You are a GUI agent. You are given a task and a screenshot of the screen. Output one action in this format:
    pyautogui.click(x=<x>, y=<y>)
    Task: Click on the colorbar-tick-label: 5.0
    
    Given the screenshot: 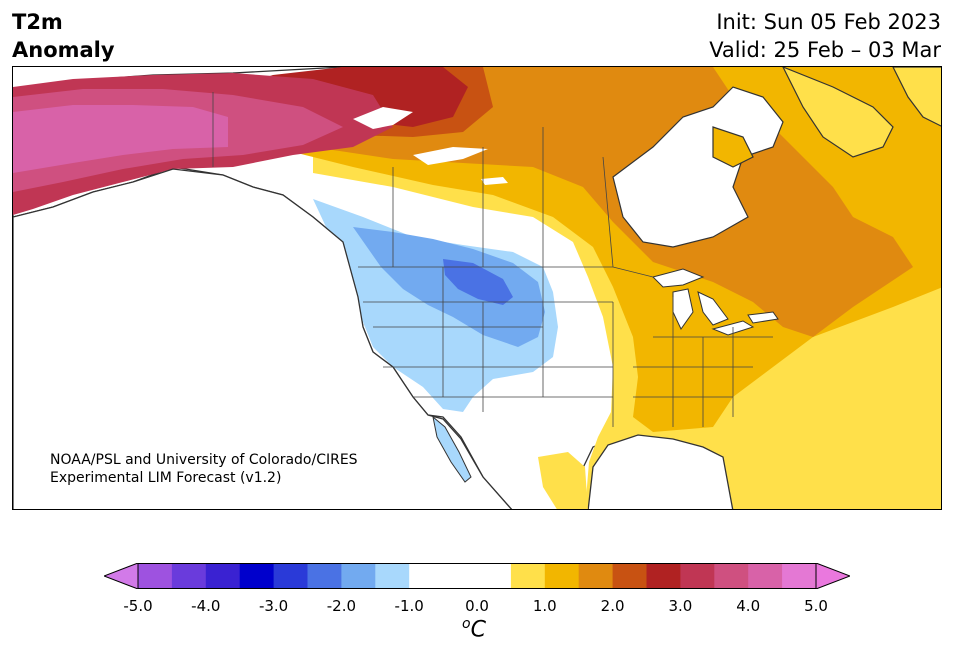 What is the action you would take?
    pyautogui.click(x=816, y=606)
    